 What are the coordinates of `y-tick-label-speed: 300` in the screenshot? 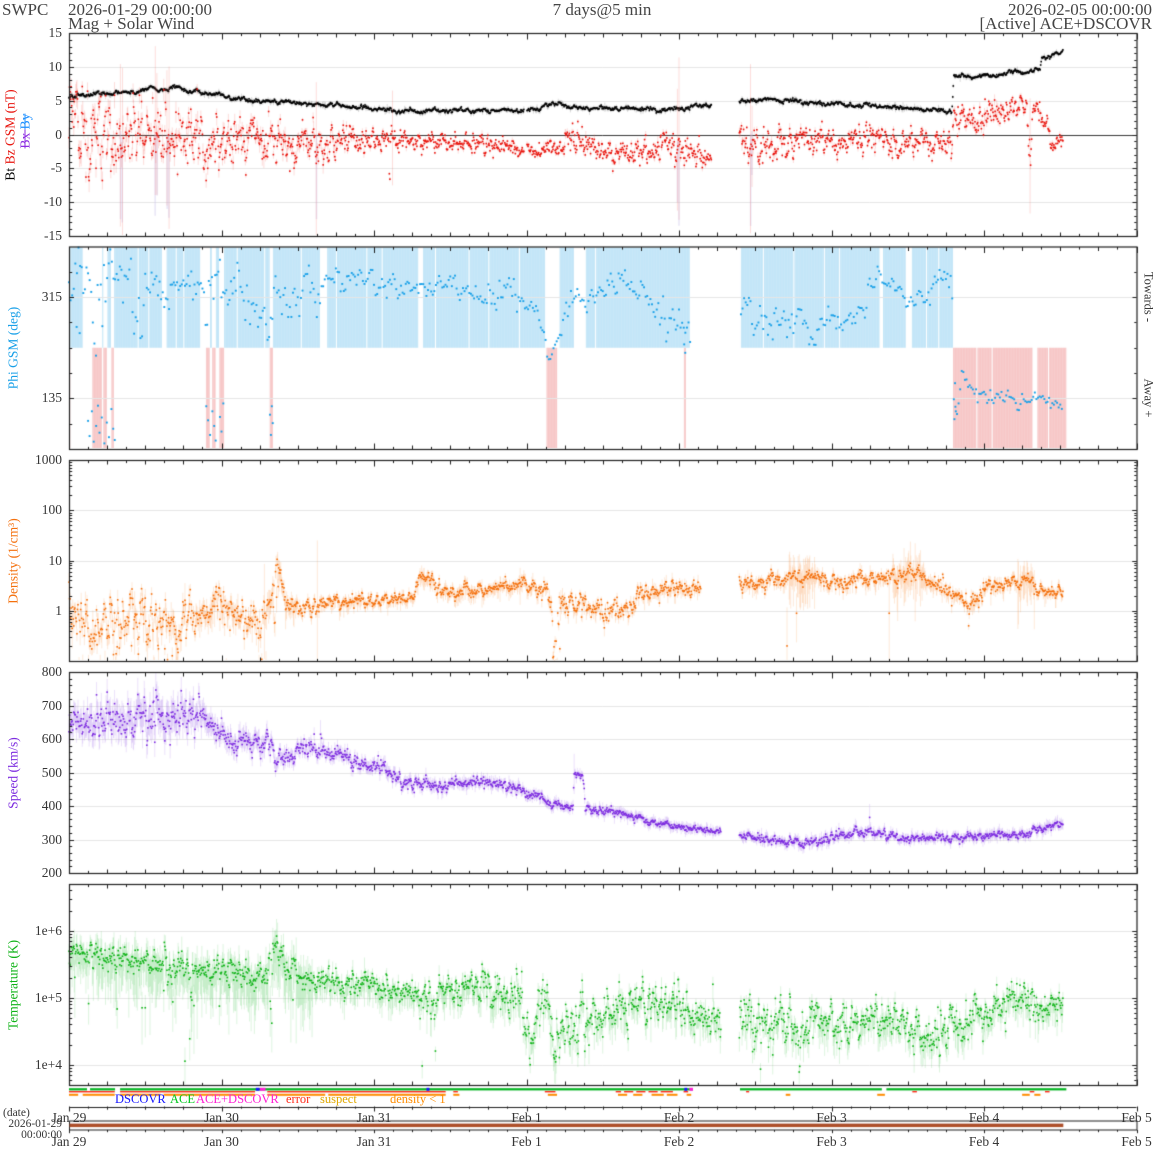 It's located at (51, 839).